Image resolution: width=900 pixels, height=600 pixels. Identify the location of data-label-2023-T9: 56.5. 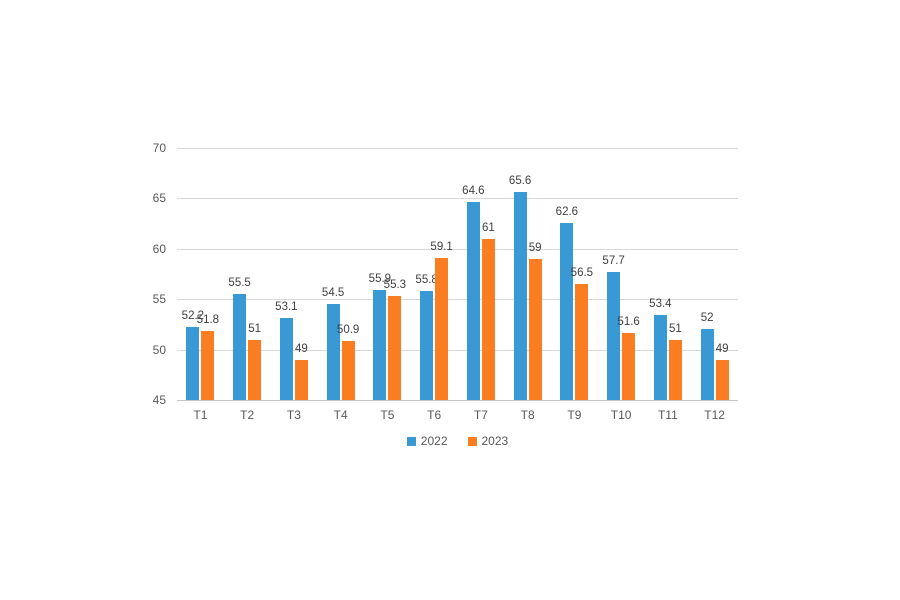
(582, 273).